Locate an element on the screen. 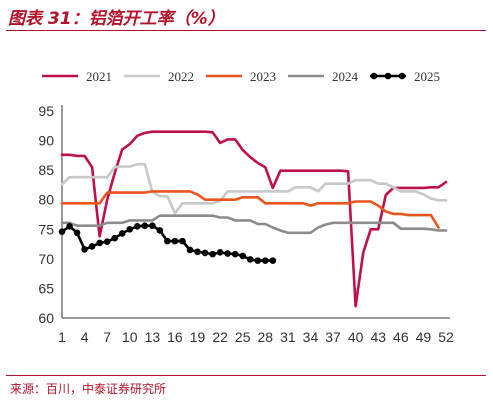  x-tick-label: 7 is located at coordinates (107, 337).